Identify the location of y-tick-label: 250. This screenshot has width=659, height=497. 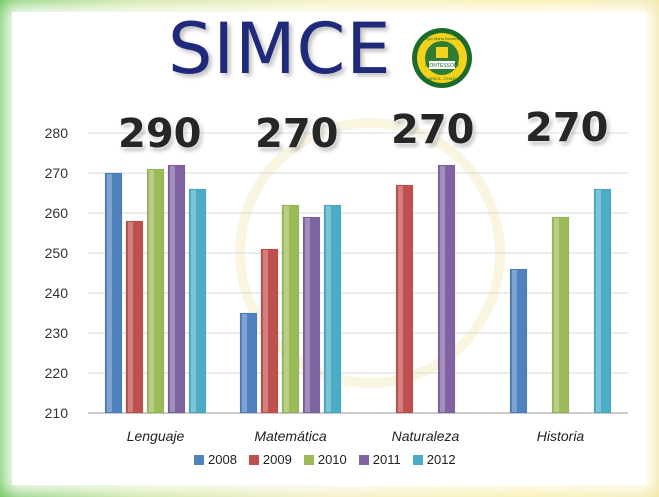
(57, 253).